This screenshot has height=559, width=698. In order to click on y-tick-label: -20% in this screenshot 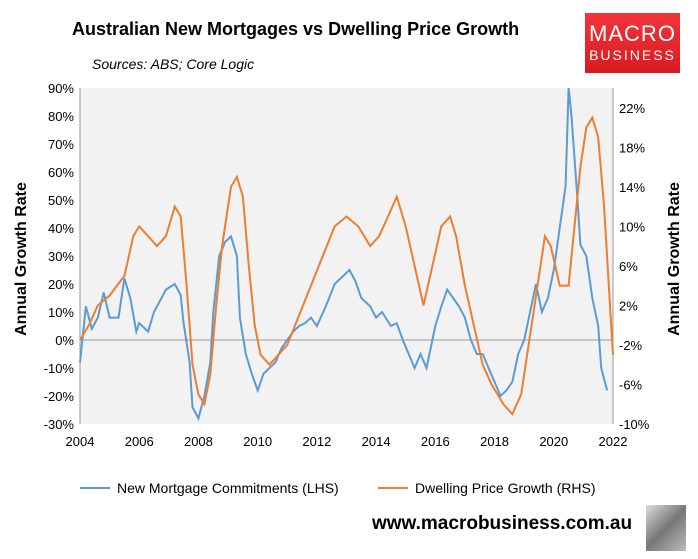, I will do `click(59, 396)`.